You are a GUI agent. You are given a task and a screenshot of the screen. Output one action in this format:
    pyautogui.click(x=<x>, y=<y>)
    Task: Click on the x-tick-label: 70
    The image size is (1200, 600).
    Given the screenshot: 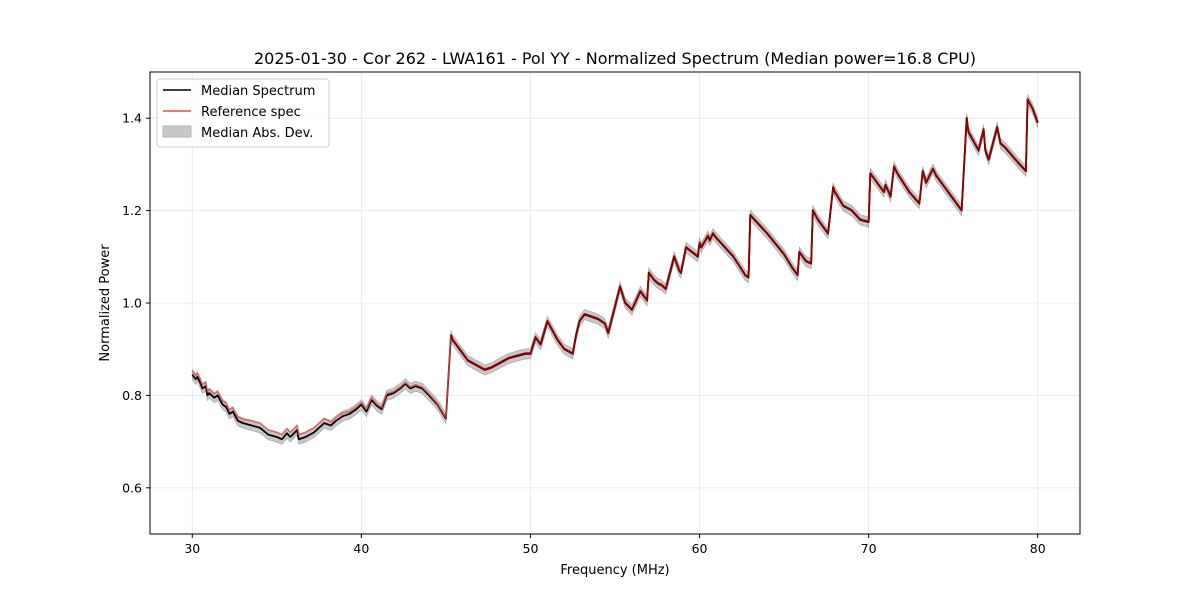 What is the action you would take?
    pyautogui.click(x=869, y=548)
    